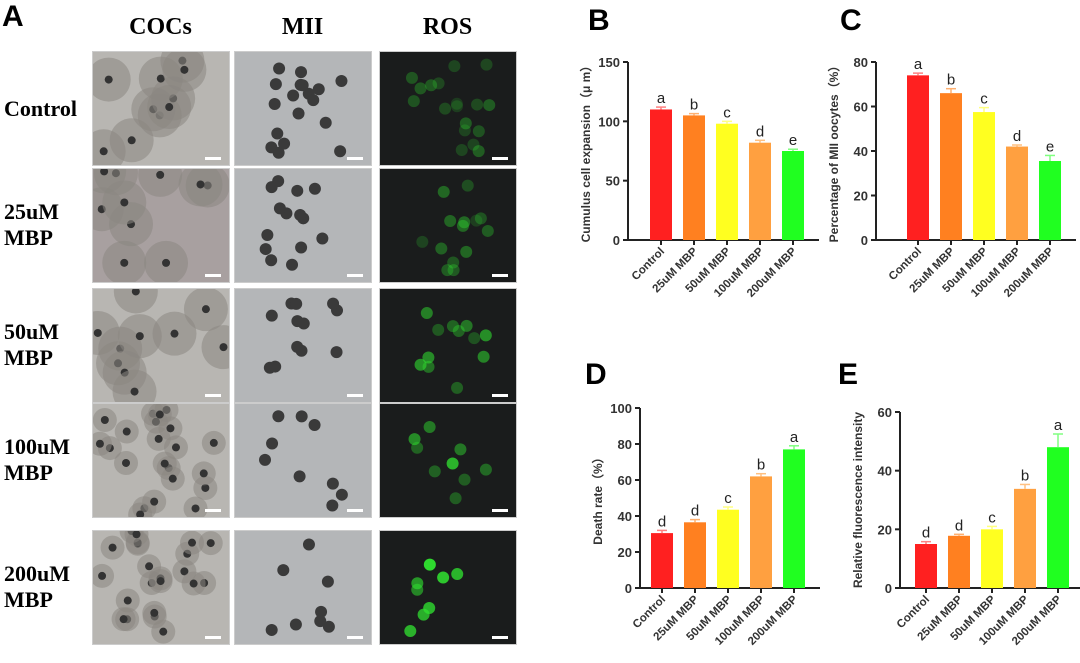 Image resolution: width=1080 pixels, height=663 pixels. What do you see at coordinates (609, 62) in the screenshot?
I see `y-tick-label: 150` at bounding box center [609, 62].